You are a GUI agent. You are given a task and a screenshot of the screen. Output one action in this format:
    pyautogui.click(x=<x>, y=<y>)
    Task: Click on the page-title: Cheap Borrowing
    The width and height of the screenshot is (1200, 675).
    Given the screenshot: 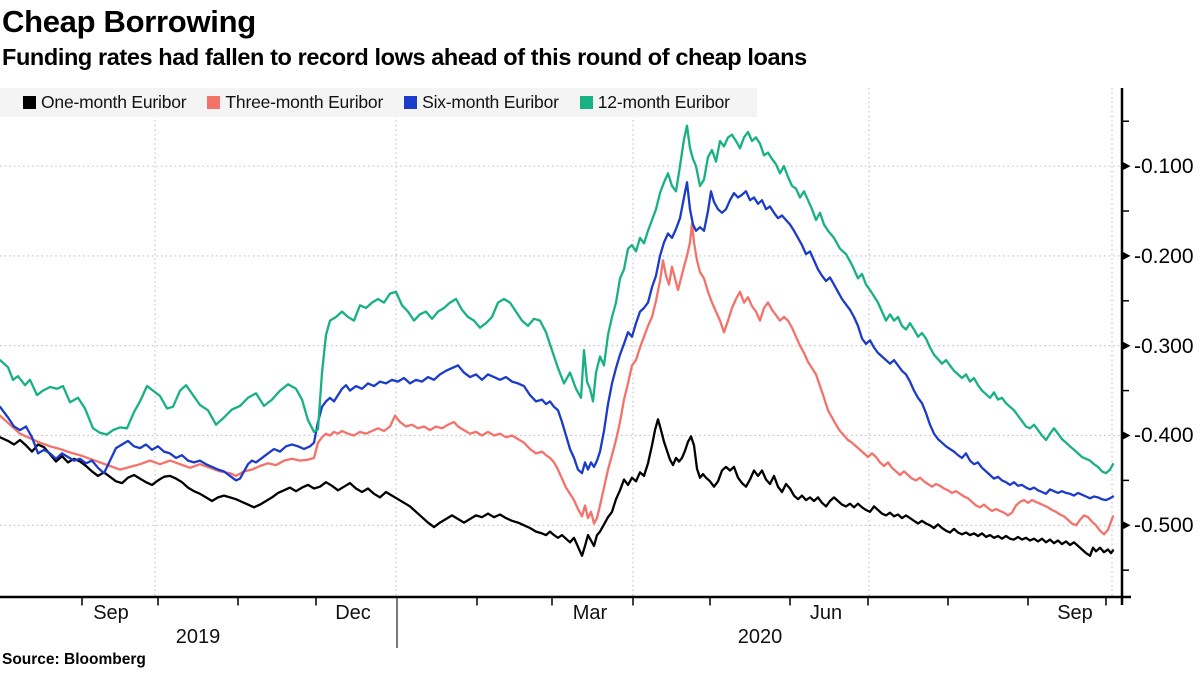 What is the action you would take?
    pyautogui.click(x=129, y=21)
    